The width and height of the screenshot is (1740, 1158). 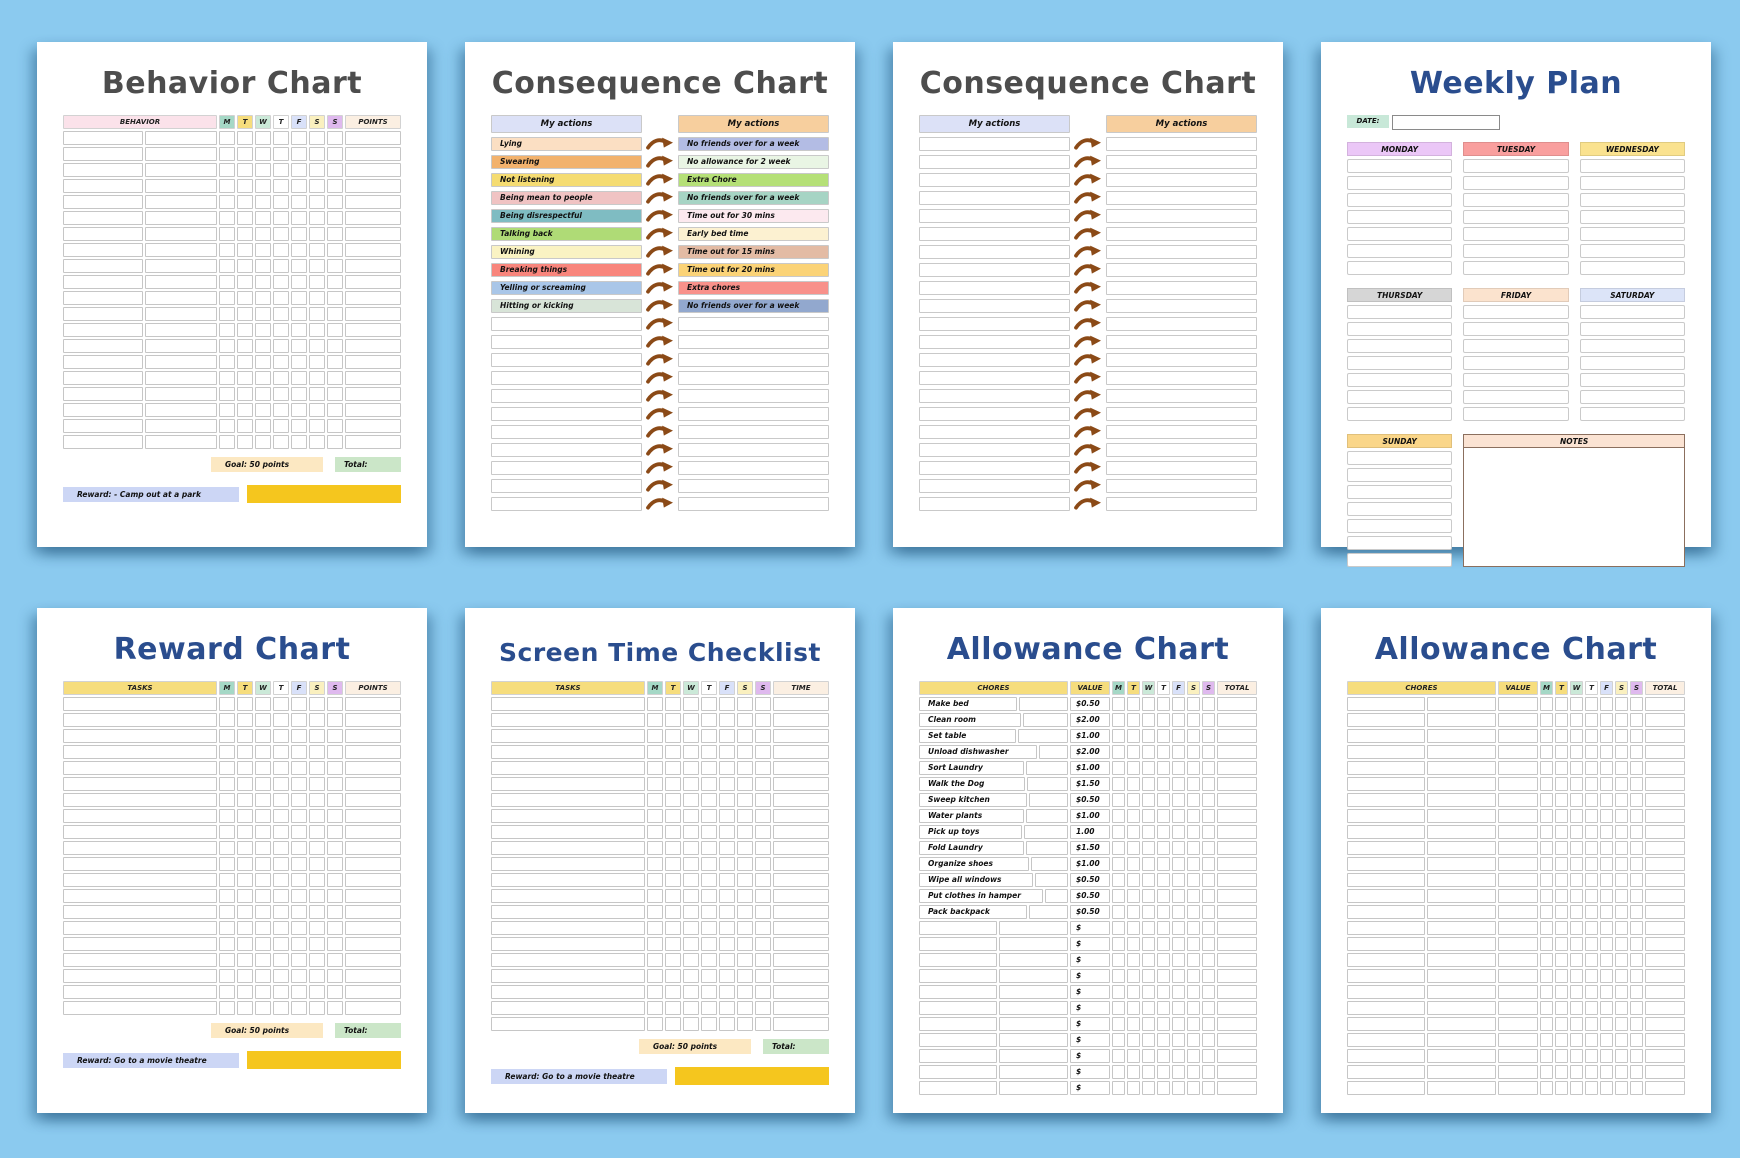 What do you see at coordinates (745, 688) in the screenshot?
I see `day-header-6: S` at bounding box center [745, 688].